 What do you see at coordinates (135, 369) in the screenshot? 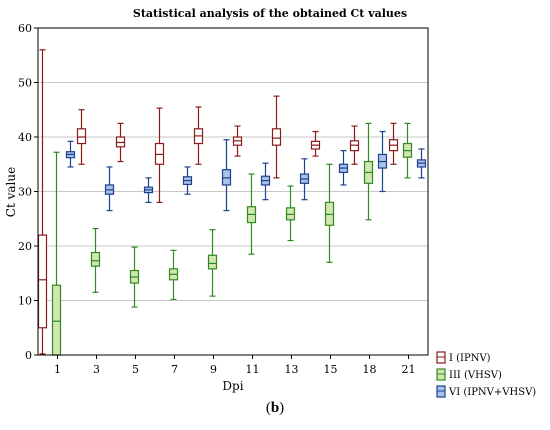
I see `x-tick-label: 5` at bounding box center [135, 369].